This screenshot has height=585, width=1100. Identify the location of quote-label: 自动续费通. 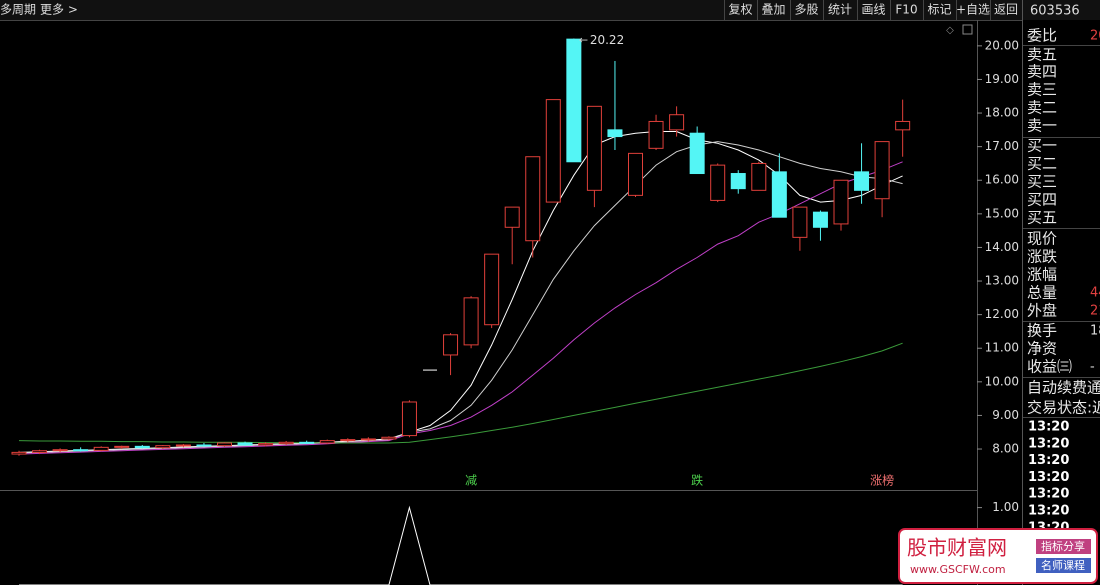
(1063, 388).